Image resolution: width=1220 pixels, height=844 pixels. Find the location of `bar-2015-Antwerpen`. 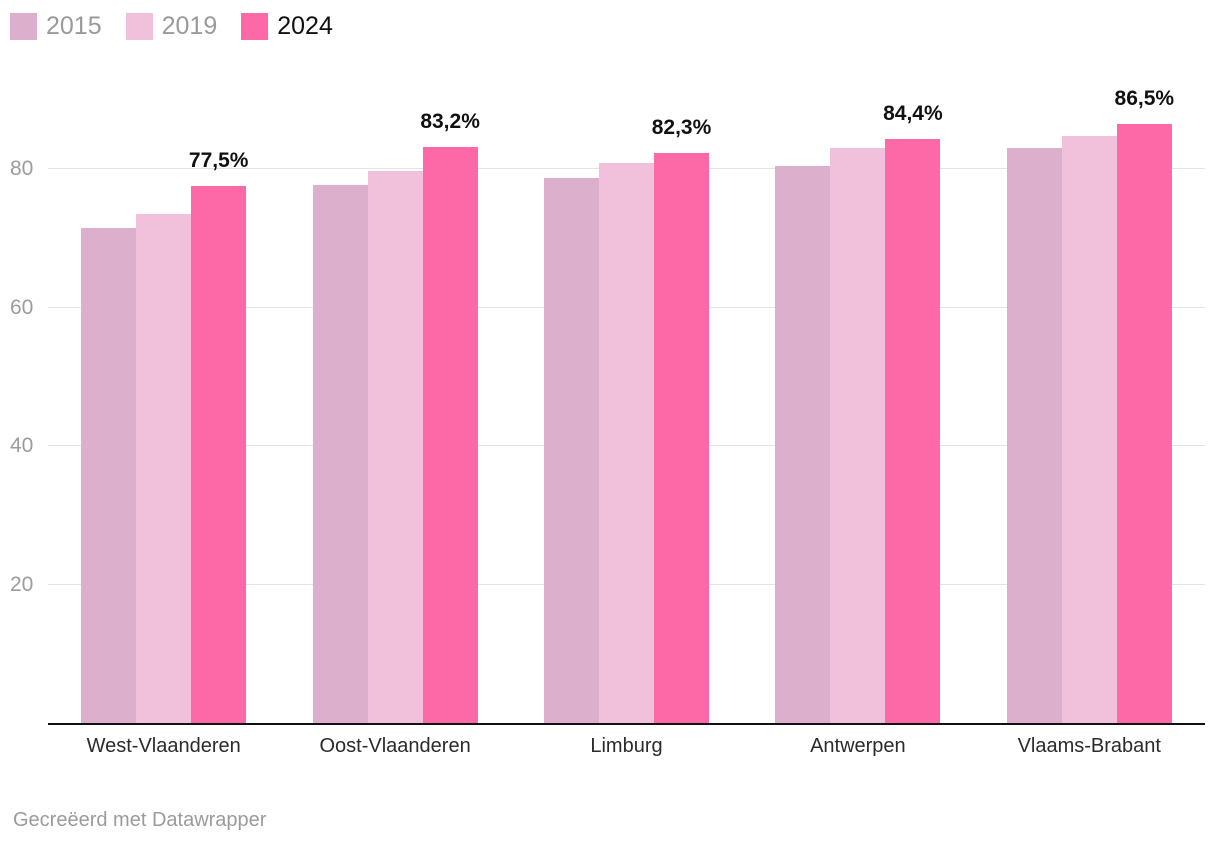

bar-2015-Antwerpen is located at coordinates (803, 444).